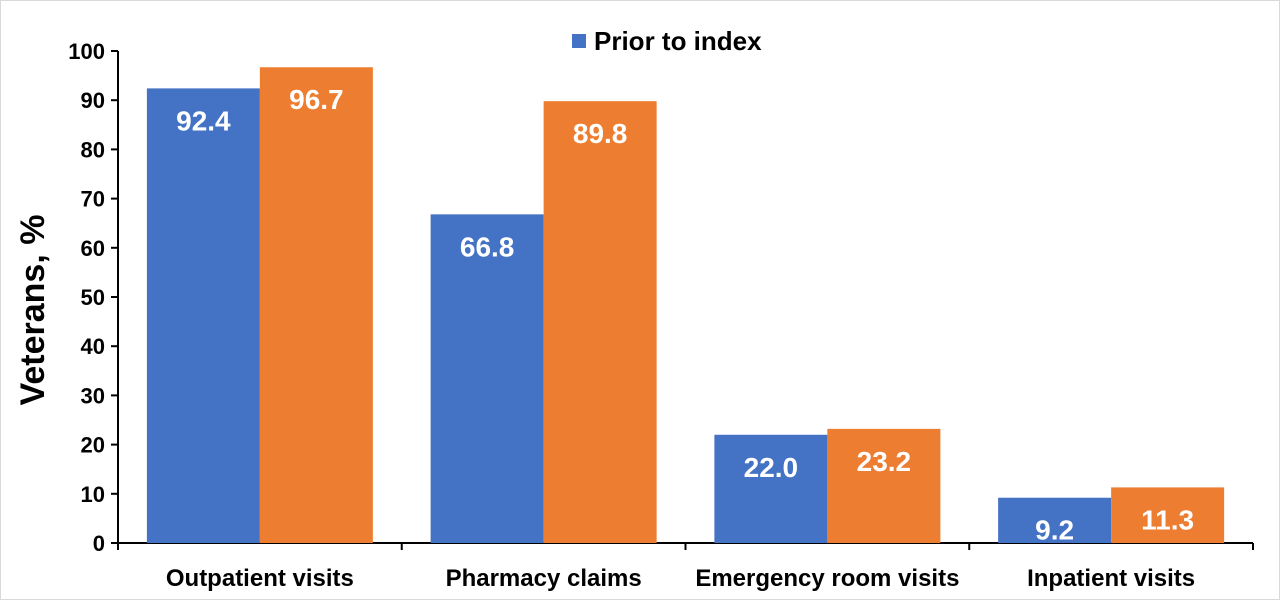  Describe the element at coordinates (678, 41) in the screenshot. I see `legend-label-prior-to-index: Prior to index` at that location.